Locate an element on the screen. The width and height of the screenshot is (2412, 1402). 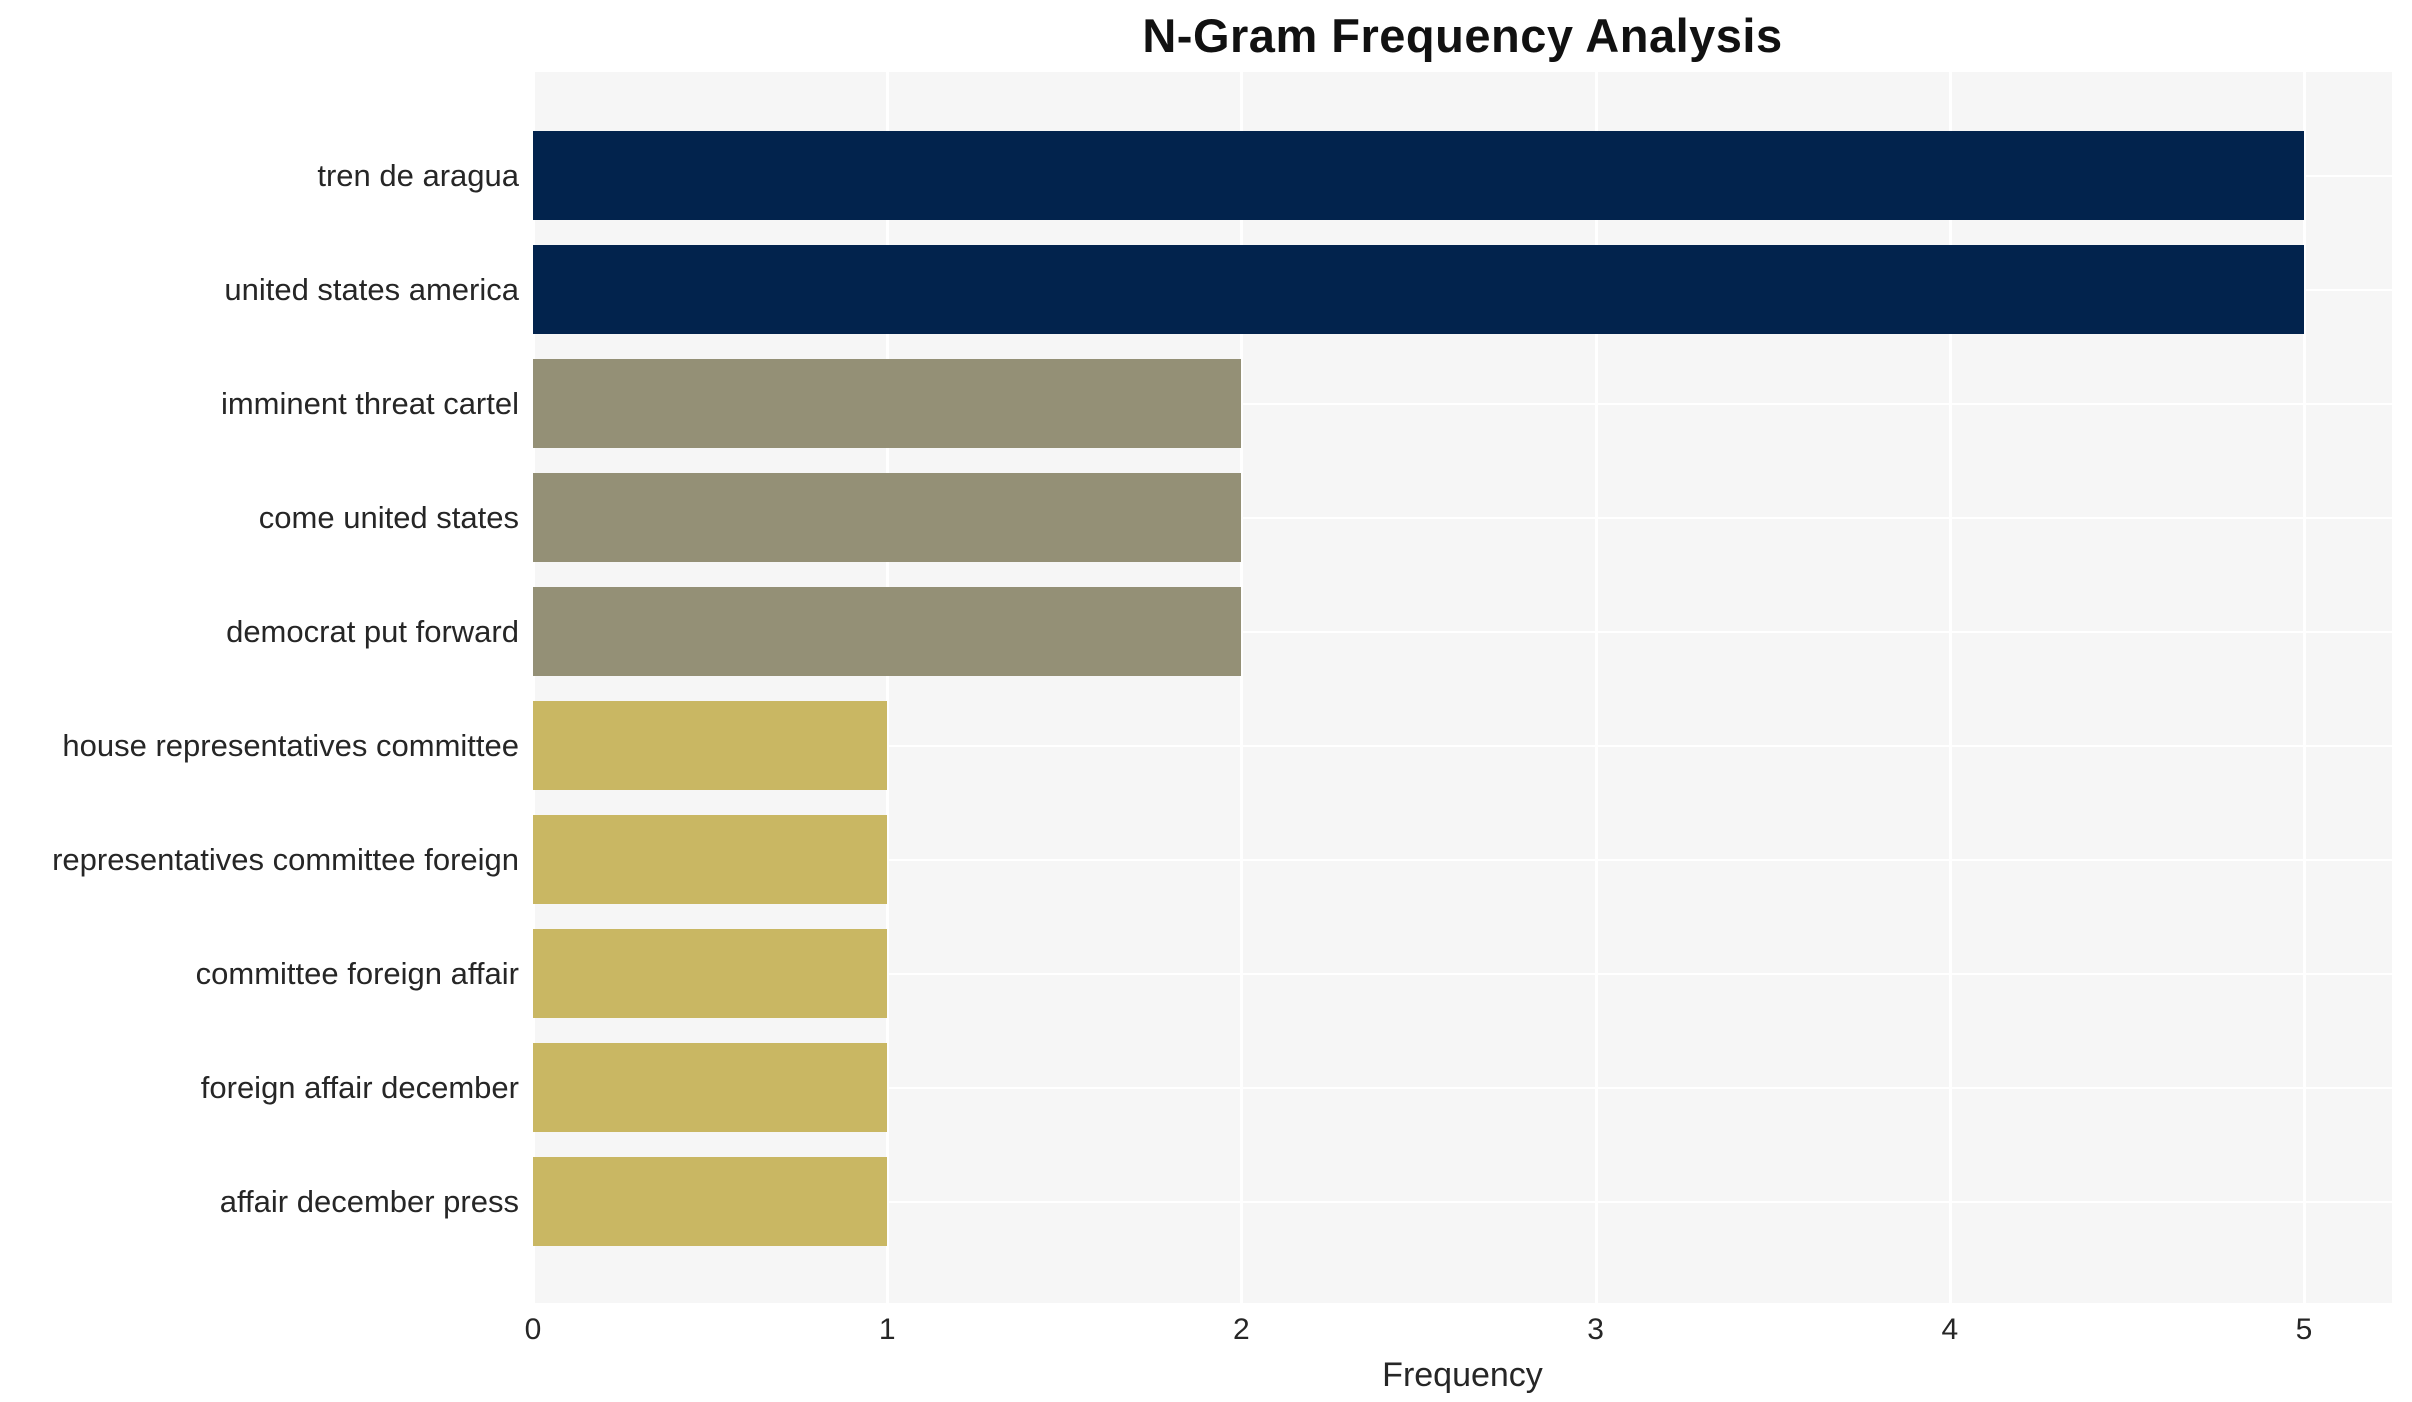
bar-house-representatives-committee is located at coordinates (710, 745).